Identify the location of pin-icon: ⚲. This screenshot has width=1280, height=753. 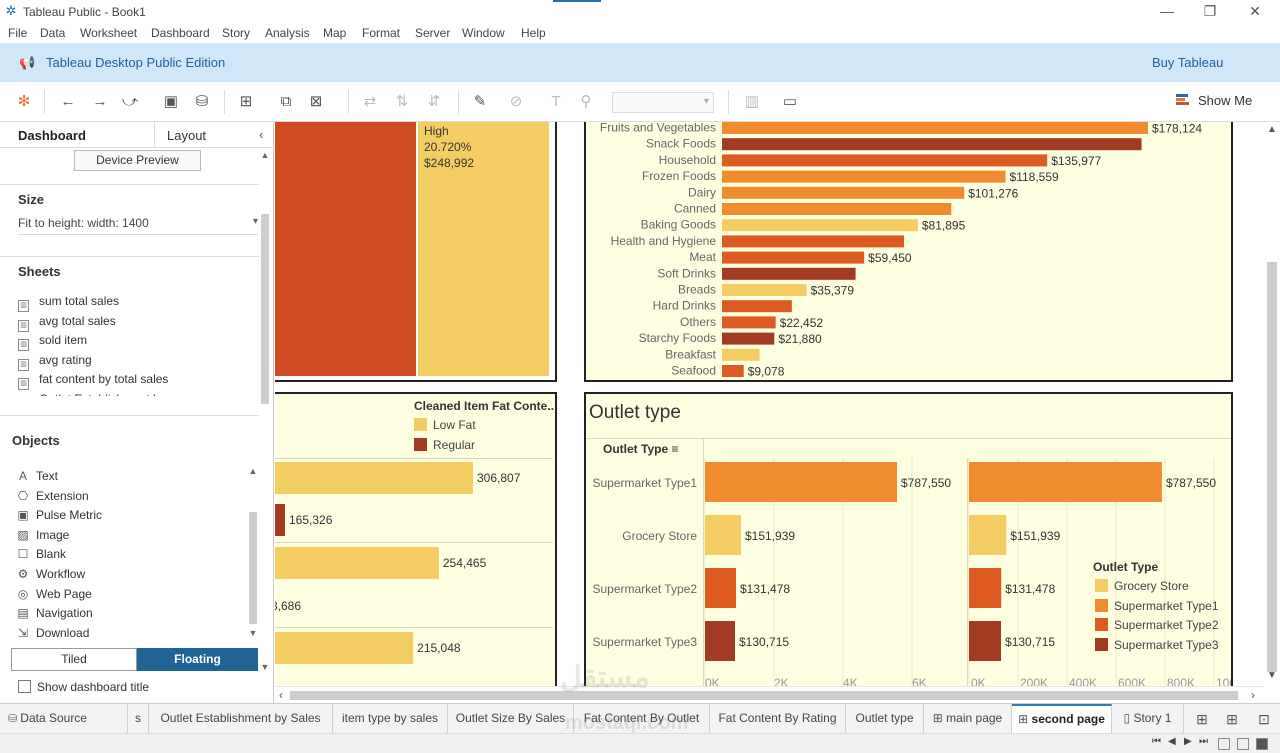
(586, 101).